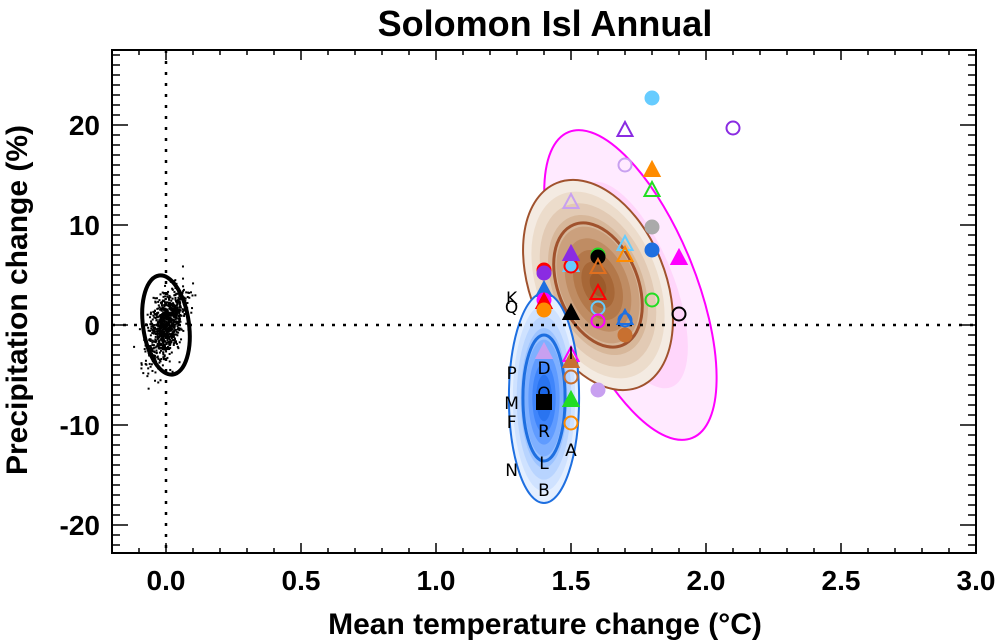  Describe the element at coordinates (545, 23) in the screenshot. I see `chart-title: Solomon Isl Annual` at that location.